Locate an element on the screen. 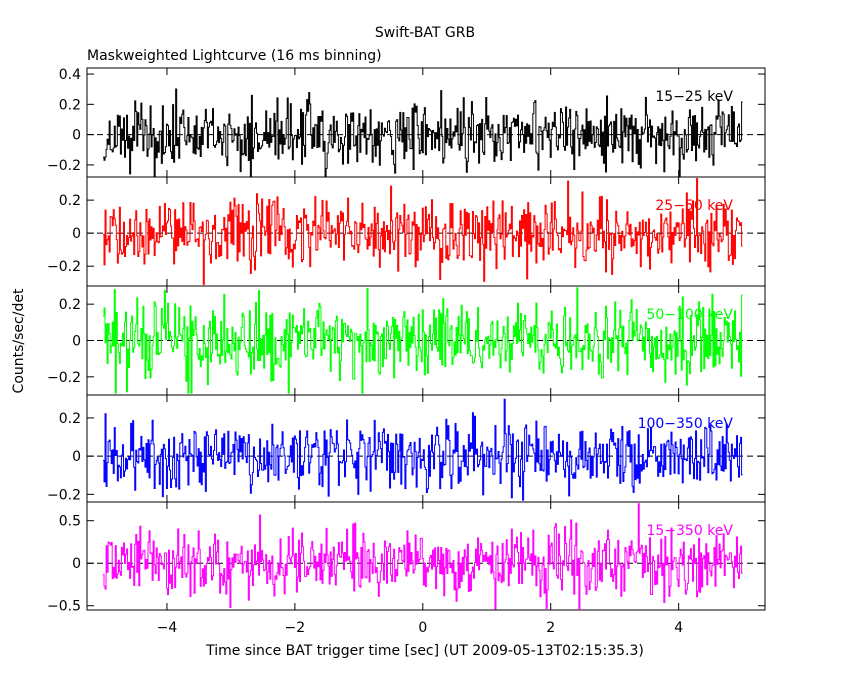 Image resolution: width=850 pixels, height=685 pixels. x-tick-label: 4 is located at coordinates (678, 628).